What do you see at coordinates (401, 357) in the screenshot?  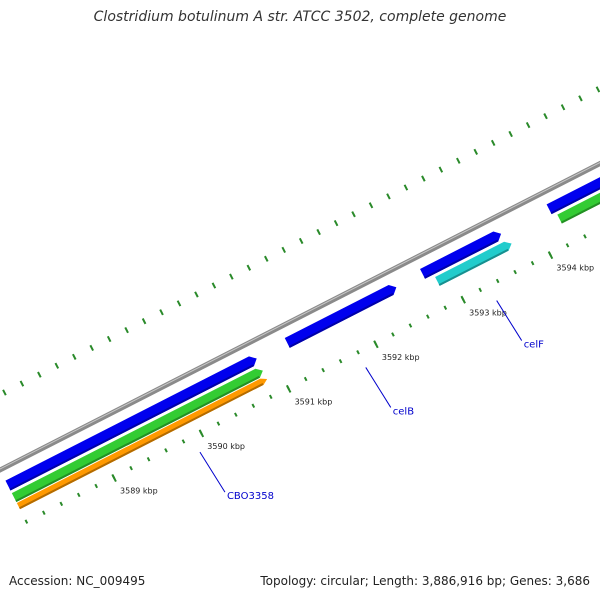 I see `ruler-label: 3592 kbp` at bounding box center [401, 357].